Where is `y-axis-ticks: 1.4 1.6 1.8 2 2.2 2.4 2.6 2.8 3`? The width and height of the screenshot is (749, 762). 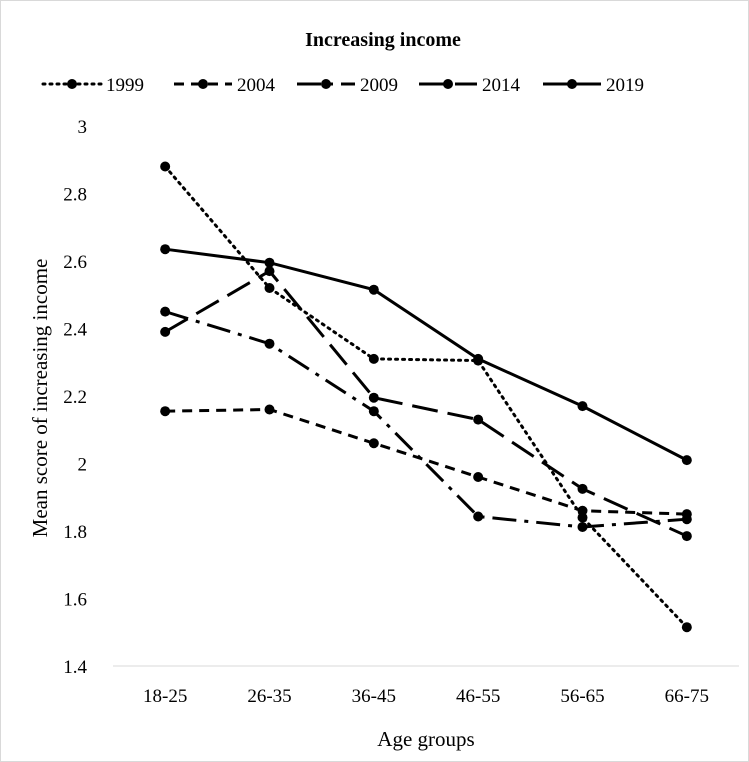 y-axis-ticks: 1.4 1.6 1.8 2 2.2 2.4 2.6 2.8 3 is located at coordinates (75, 397).